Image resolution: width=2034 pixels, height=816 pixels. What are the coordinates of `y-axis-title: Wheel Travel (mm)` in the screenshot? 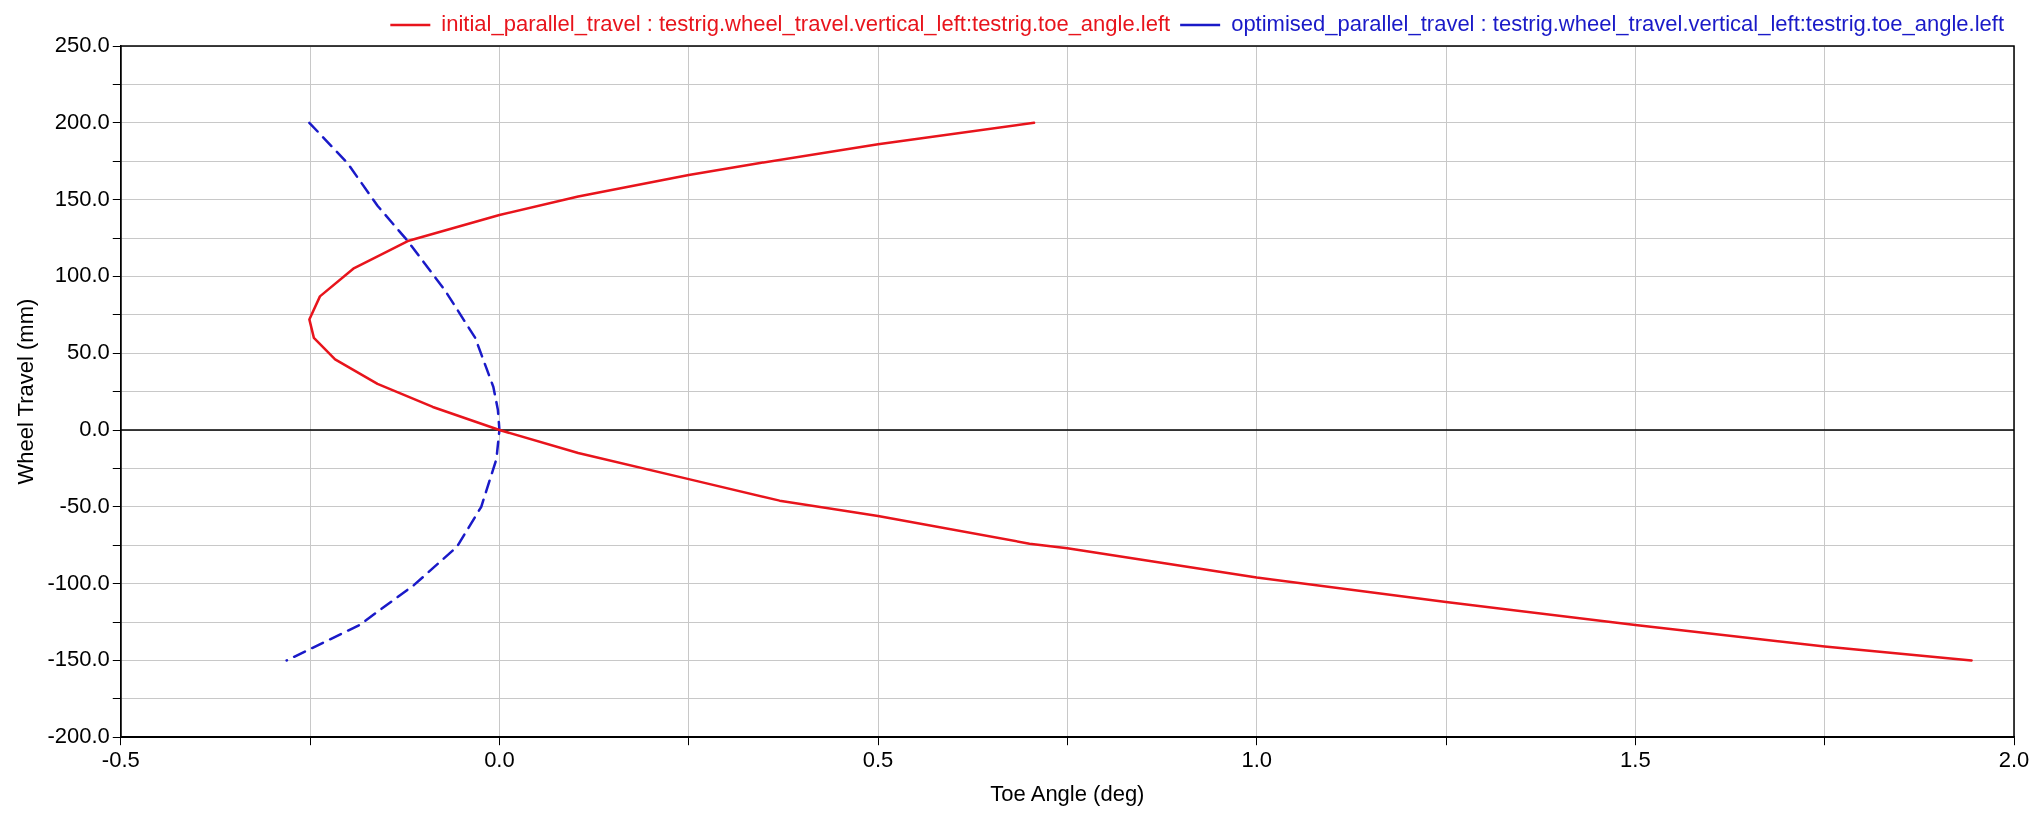 It's located at (26, 391).